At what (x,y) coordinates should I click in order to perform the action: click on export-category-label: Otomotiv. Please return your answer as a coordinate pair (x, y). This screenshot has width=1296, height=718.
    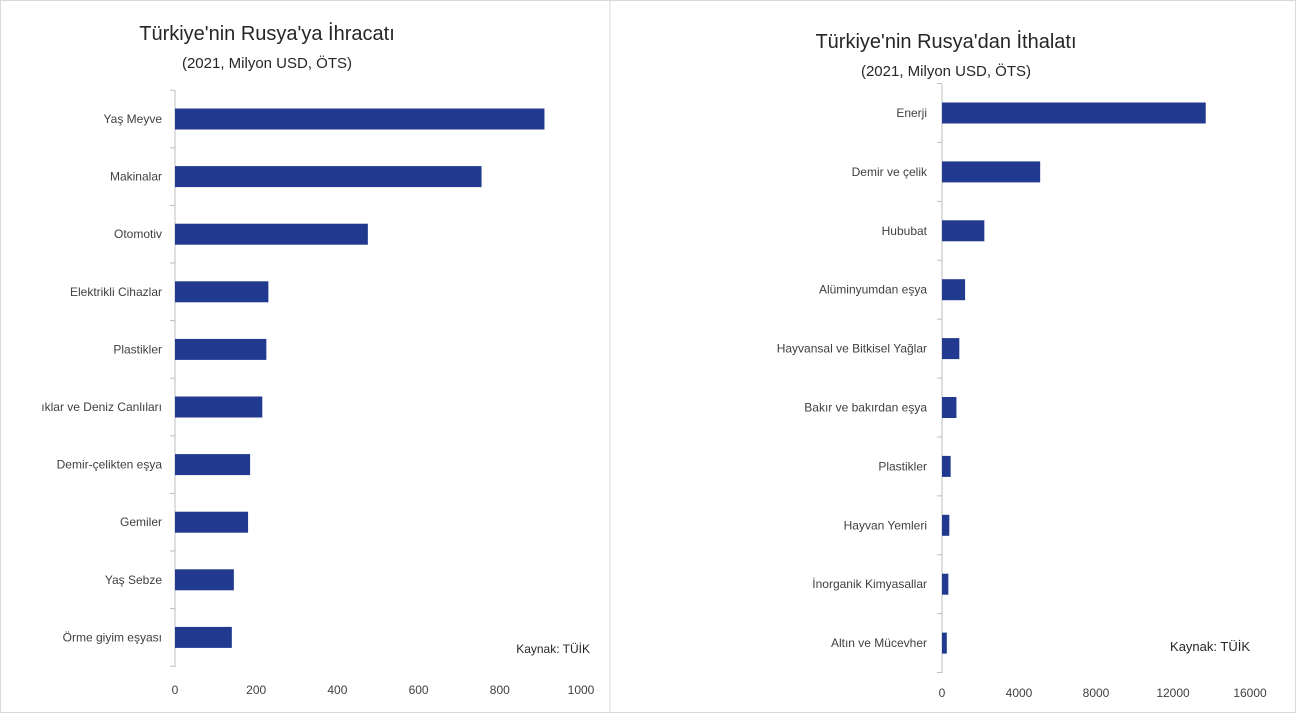
    Looking at the image, I should click on (138, 234).